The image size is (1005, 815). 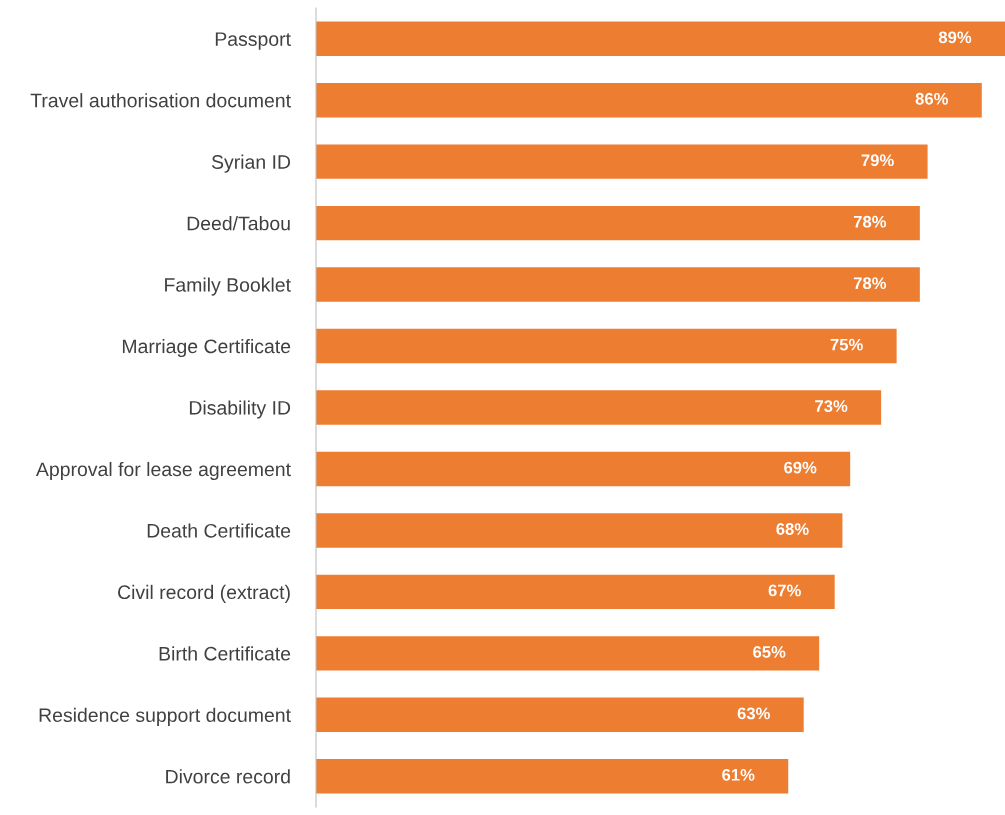 What do you see at coordinates (228, 286) in the screenshot?
I see `y-tick-label: Family Booklet` at bounding box center [228, 286].